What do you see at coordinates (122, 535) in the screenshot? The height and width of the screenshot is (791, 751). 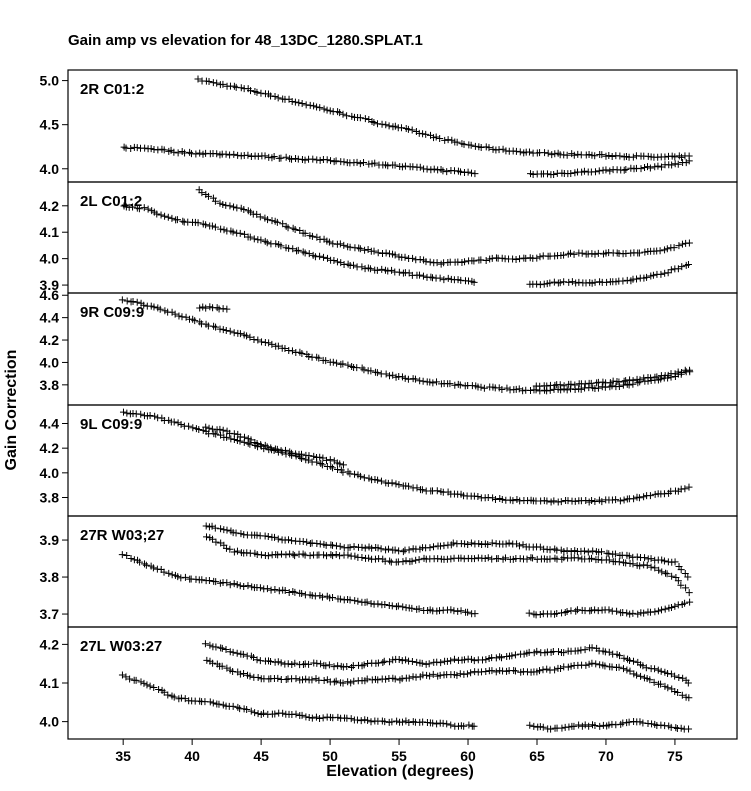 I see `panel-label: 27R W03;27` at bounding box center [122, 535].